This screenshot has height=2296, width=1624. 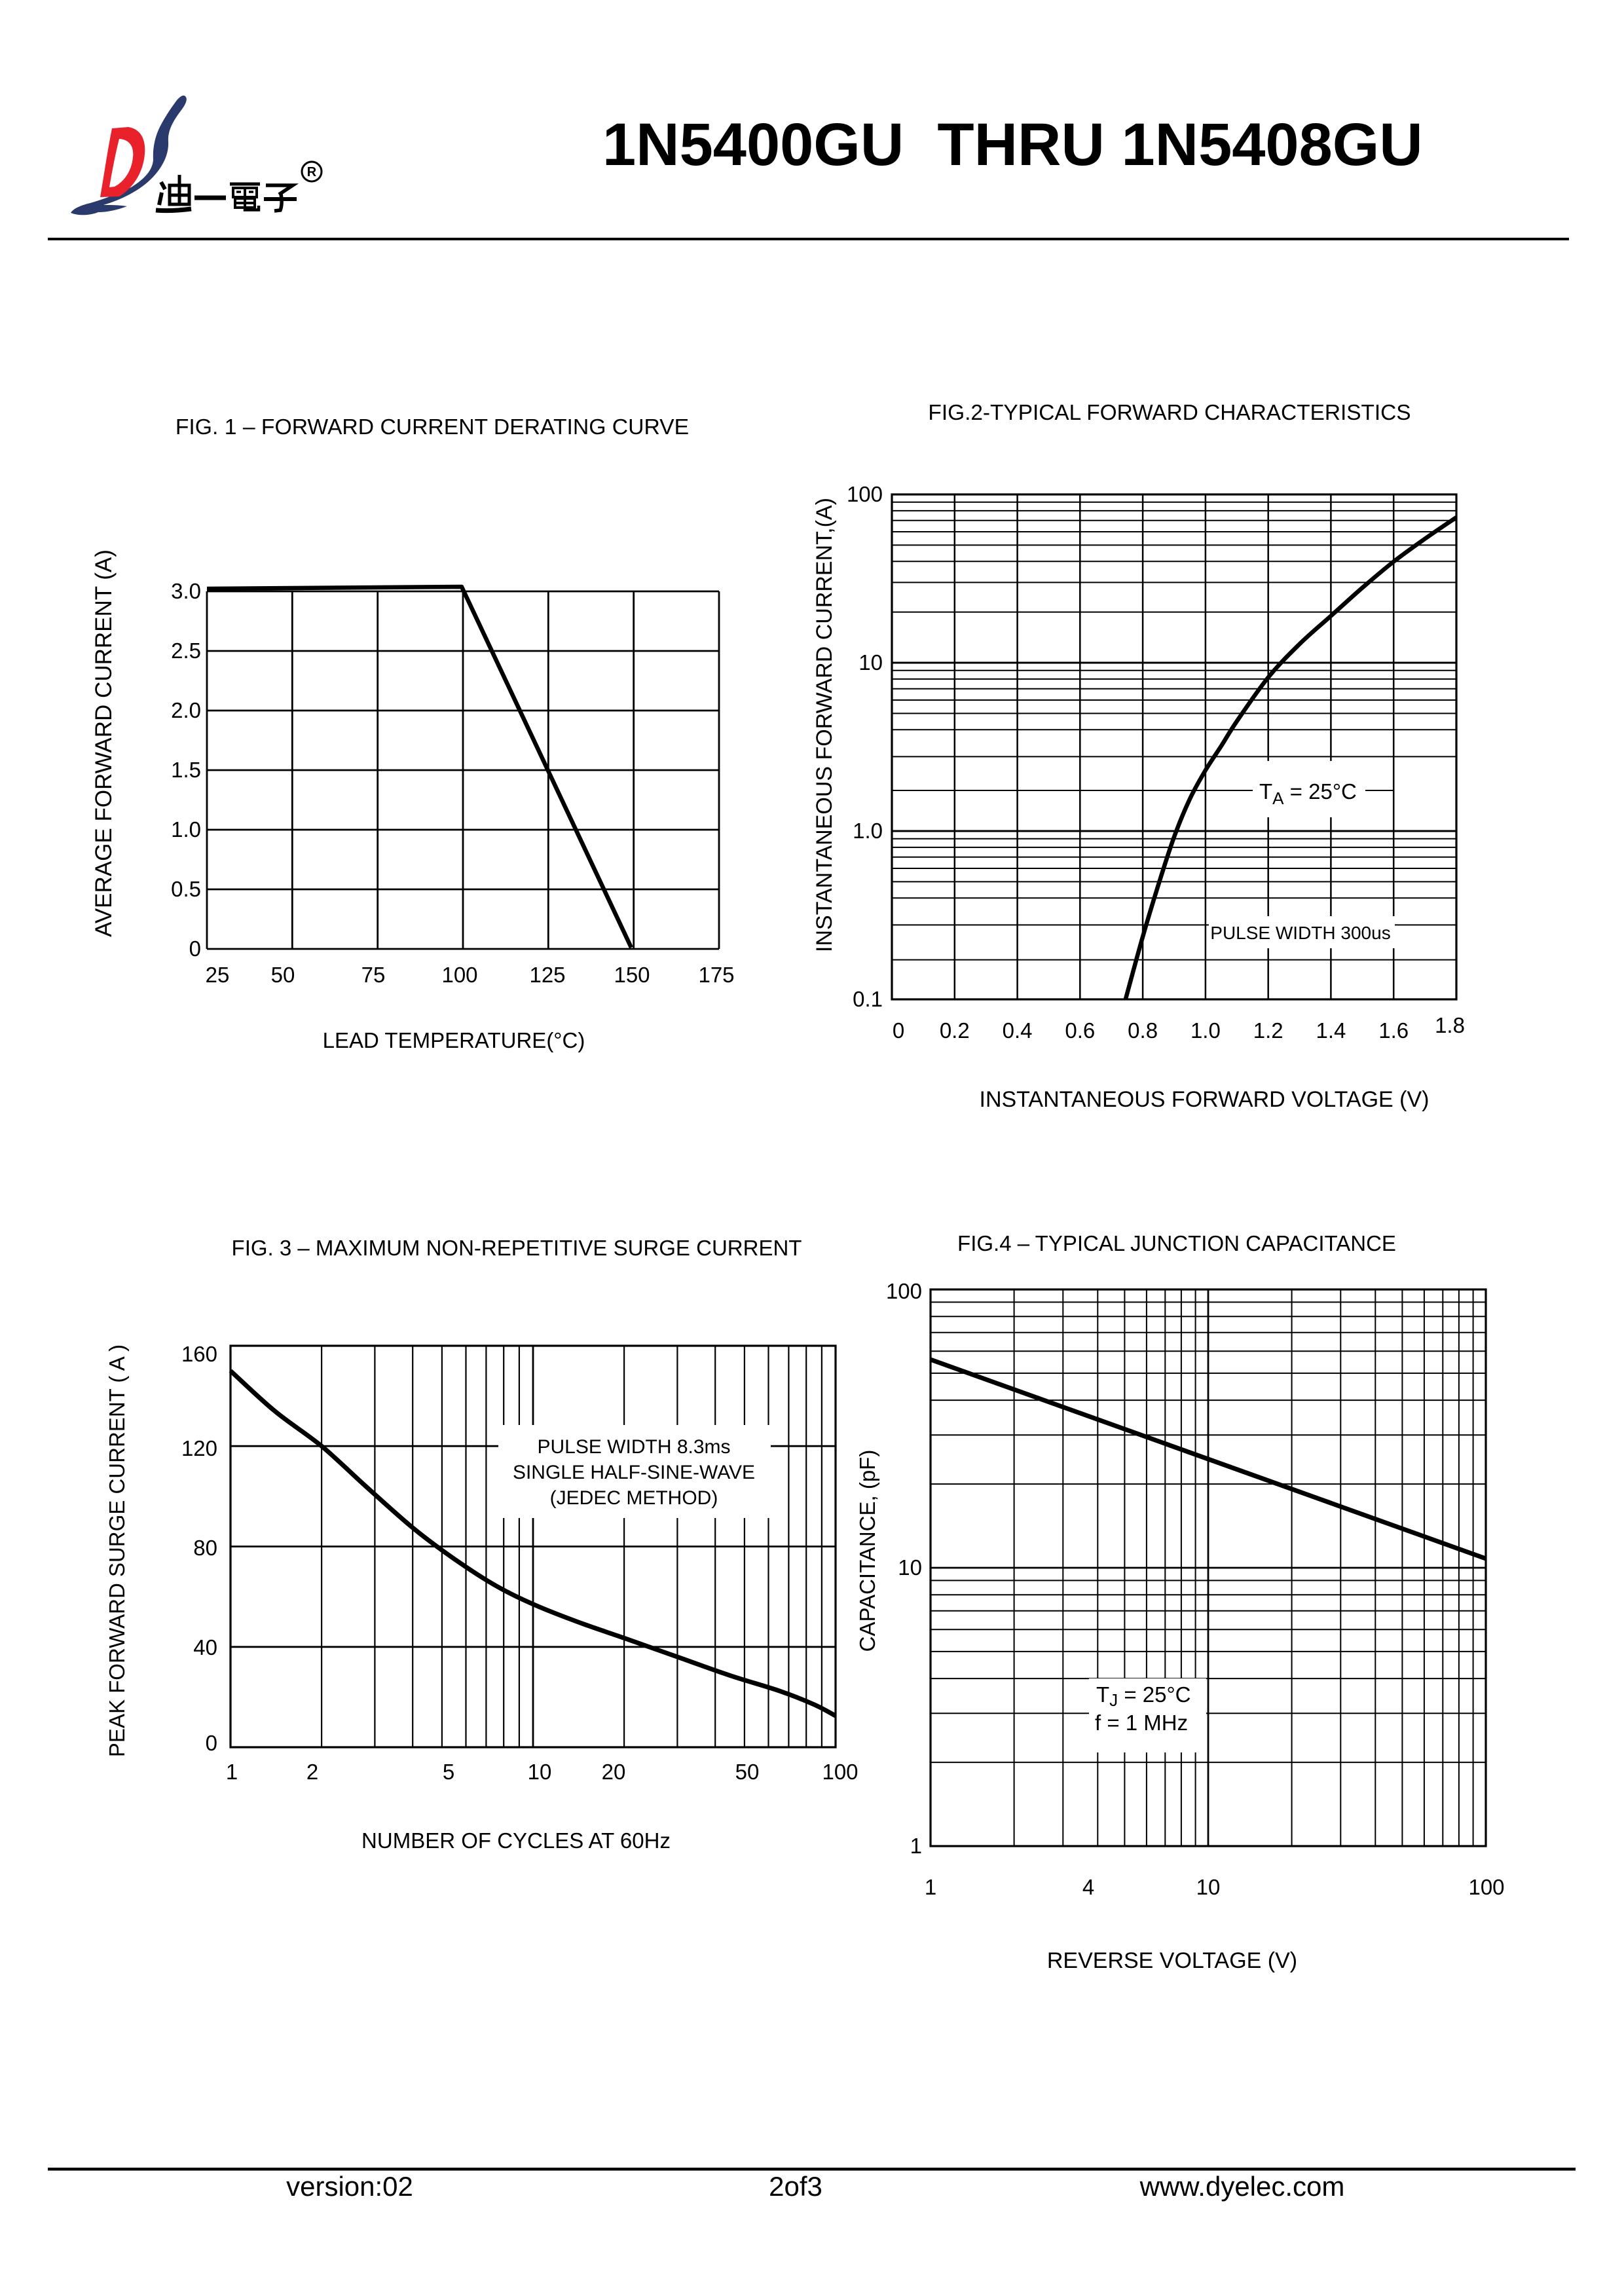 What do you see at coordinates (454, 1040) in the screenshot?
I see `svg-text: LEAD TEMPERATURE(°C)` at bounding box center [454, 1040].